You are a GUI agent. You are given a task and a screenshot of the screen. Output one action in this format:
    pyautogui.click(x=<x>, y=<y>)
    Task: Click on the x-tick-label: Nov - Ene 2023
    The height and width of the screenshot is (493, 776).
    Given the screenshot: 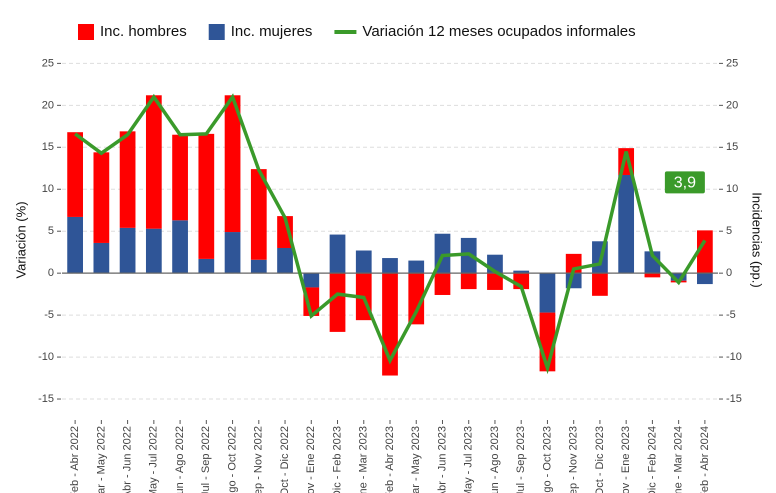 What is the action you would take?
    pyautogui.click(x=626, y=459)
    